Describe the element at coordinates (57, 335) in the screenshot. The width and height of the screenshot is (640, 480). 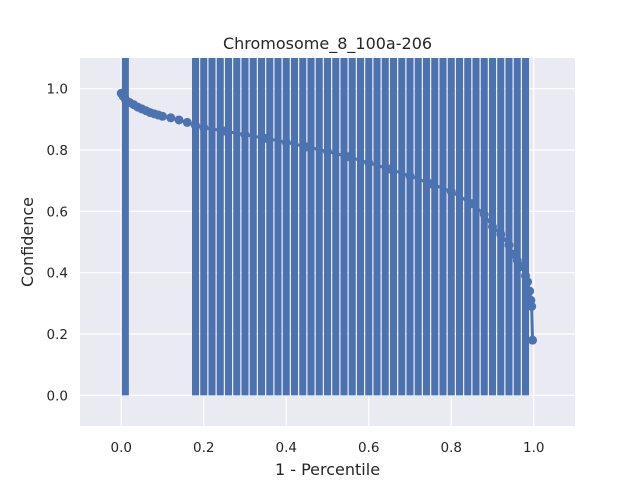
I see `y-tick-label-1: 0.2` at that location.